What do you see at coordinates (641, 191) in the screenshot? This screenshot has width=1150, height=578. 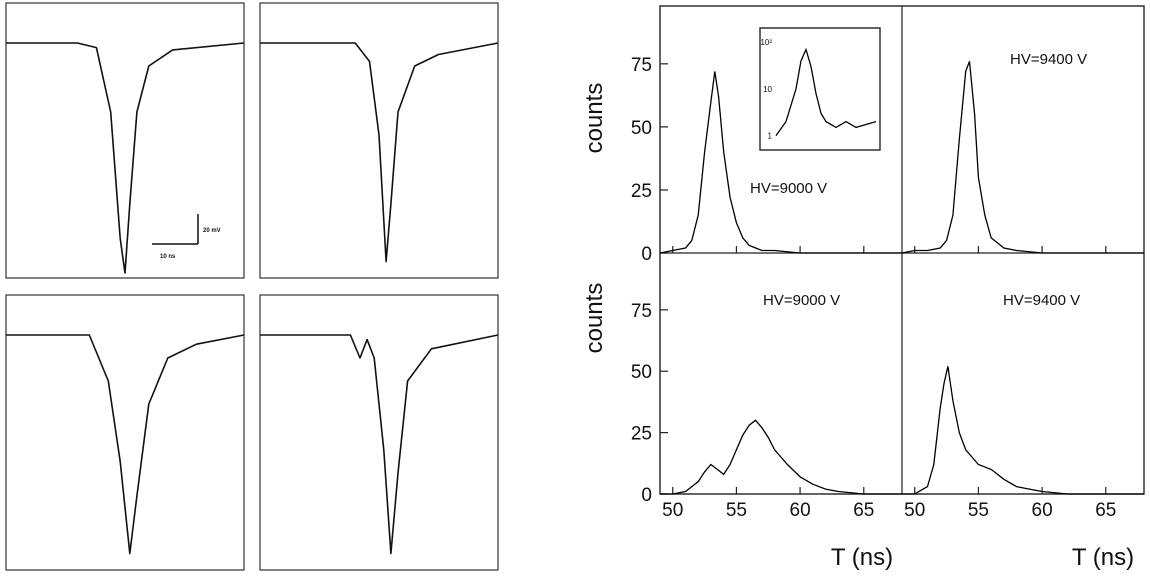 I see `ytick-label-top-left-25: 25` at bounding box center [641, 191].